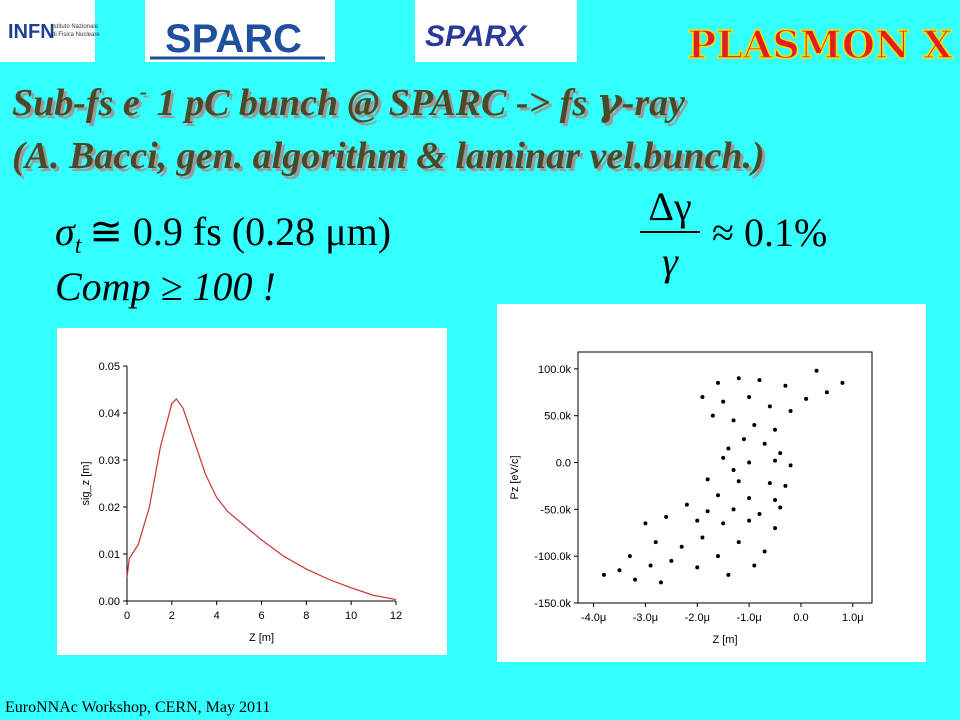 This screenshot has height=720, width=960. I want to click on delta-rest: ≈ 0.1%, so click(769, 232).